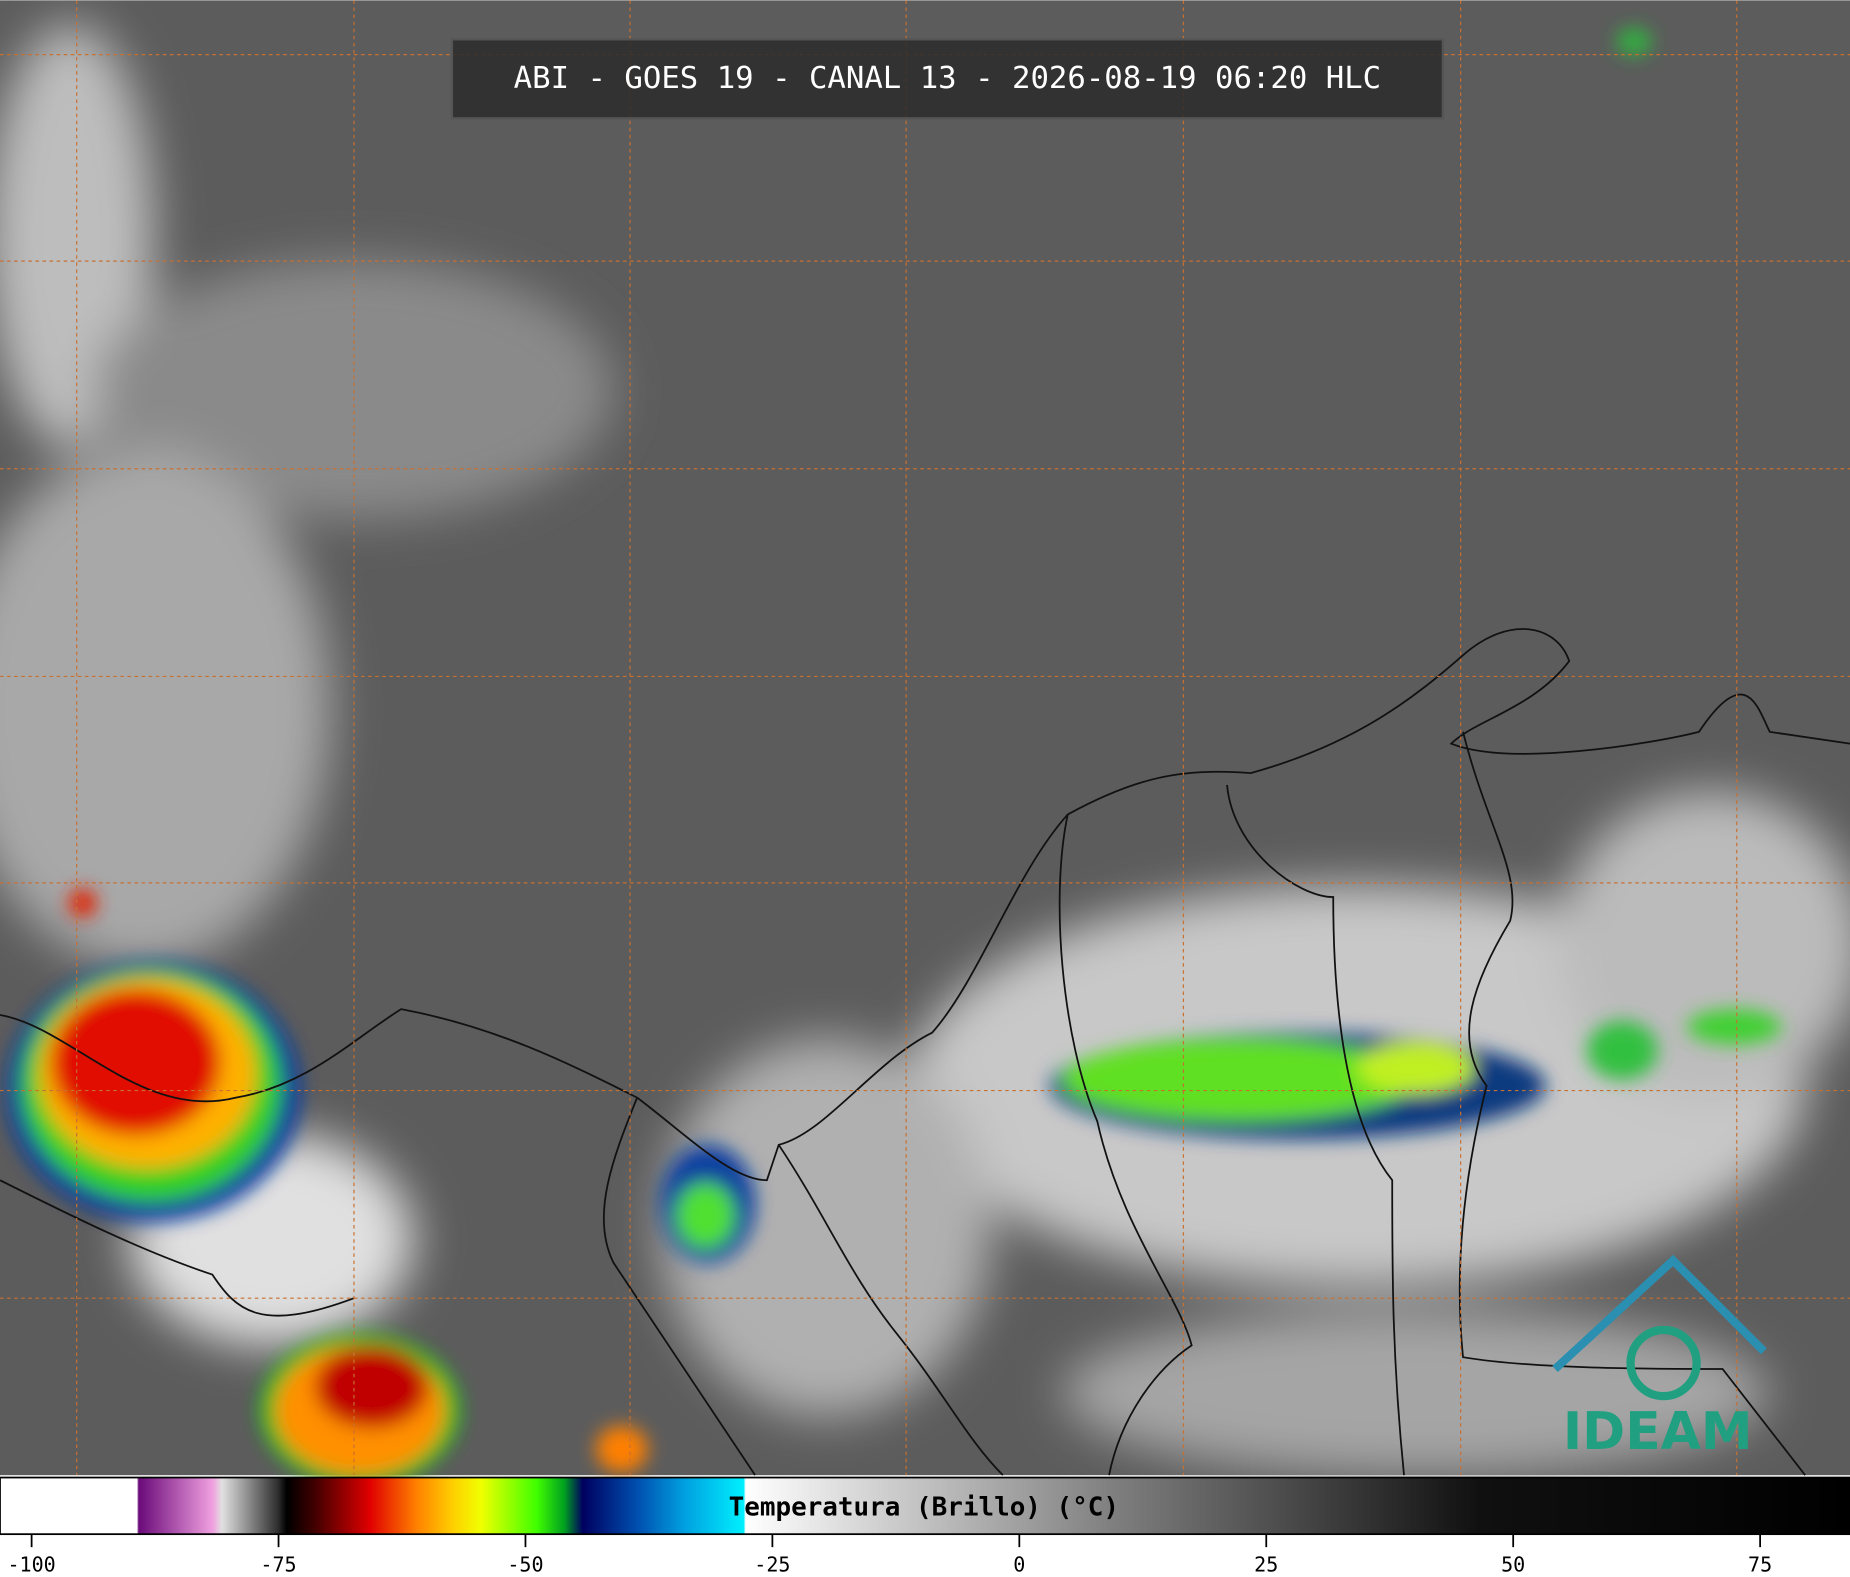 This screenshot has height=1577, width=1850. I want to click on colorbar, so click(925, 1506).